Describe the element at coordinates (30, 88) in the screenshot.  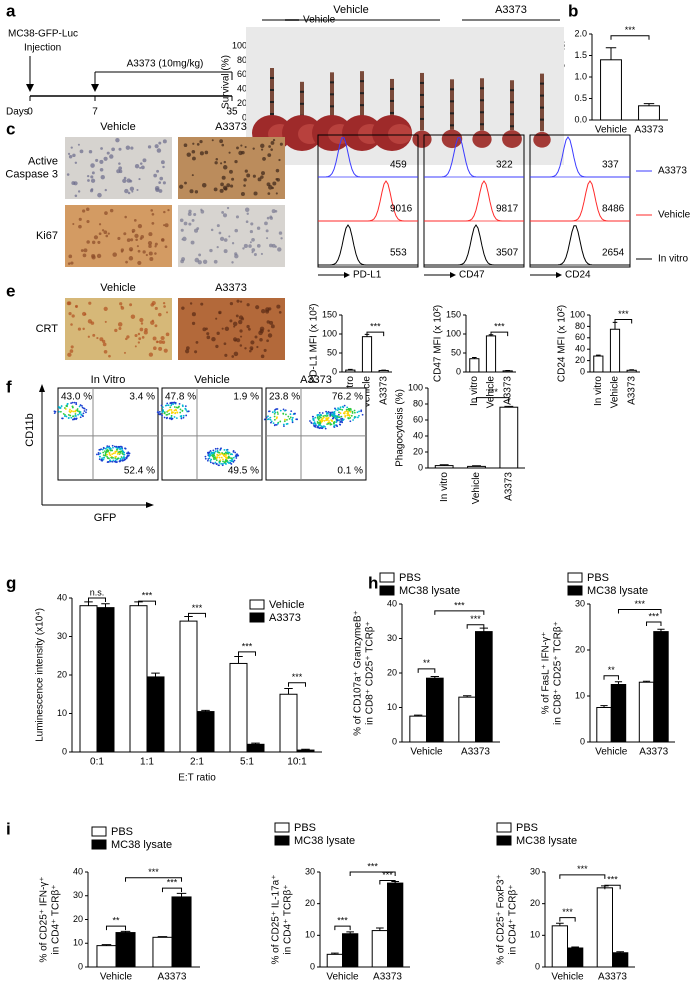
I see `arrow-head` at that location.